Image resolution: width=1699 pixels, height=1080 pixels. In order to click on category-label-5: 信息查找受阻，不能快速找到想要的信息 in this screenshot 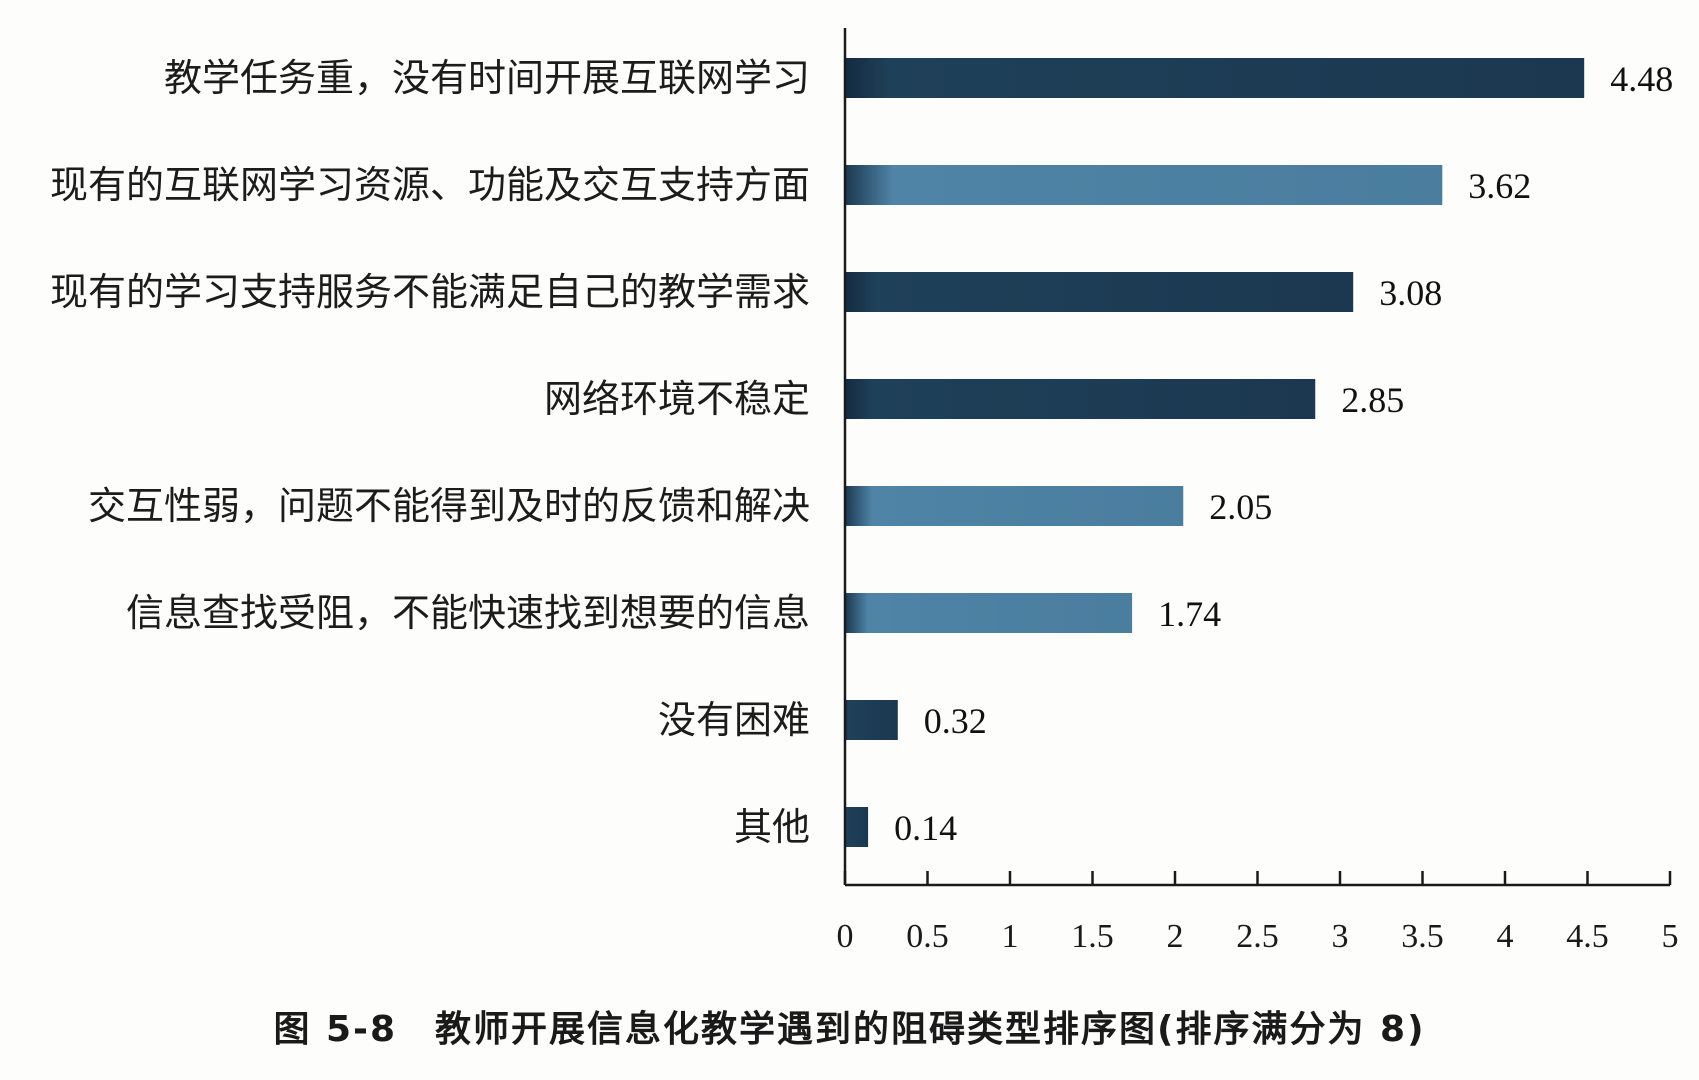, I will do `click(468, 613)`.